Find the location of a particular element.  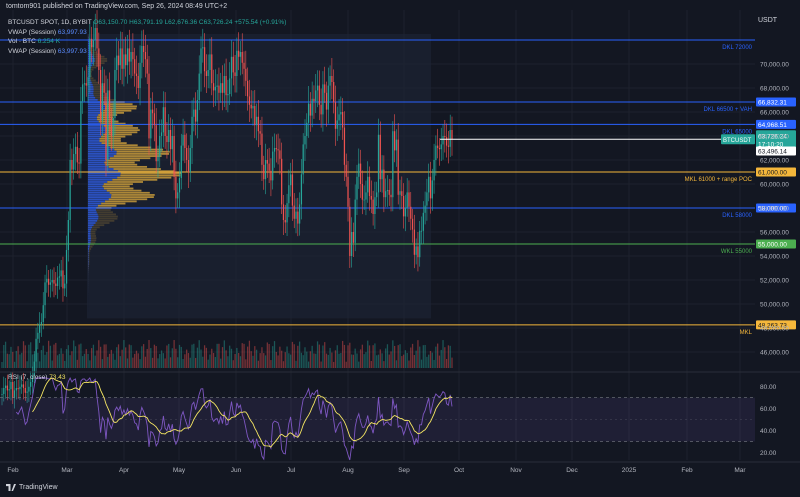

legend-vwap2-row: VWAP (Session) 63,997.93 is located at coordinates (147, 52).